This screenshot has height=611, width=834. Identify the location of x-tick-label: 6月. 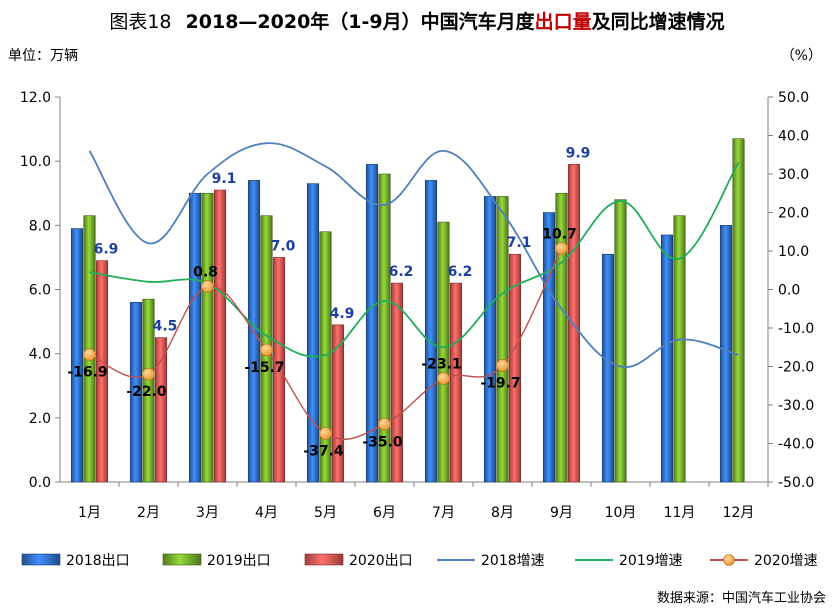
(384, 513).